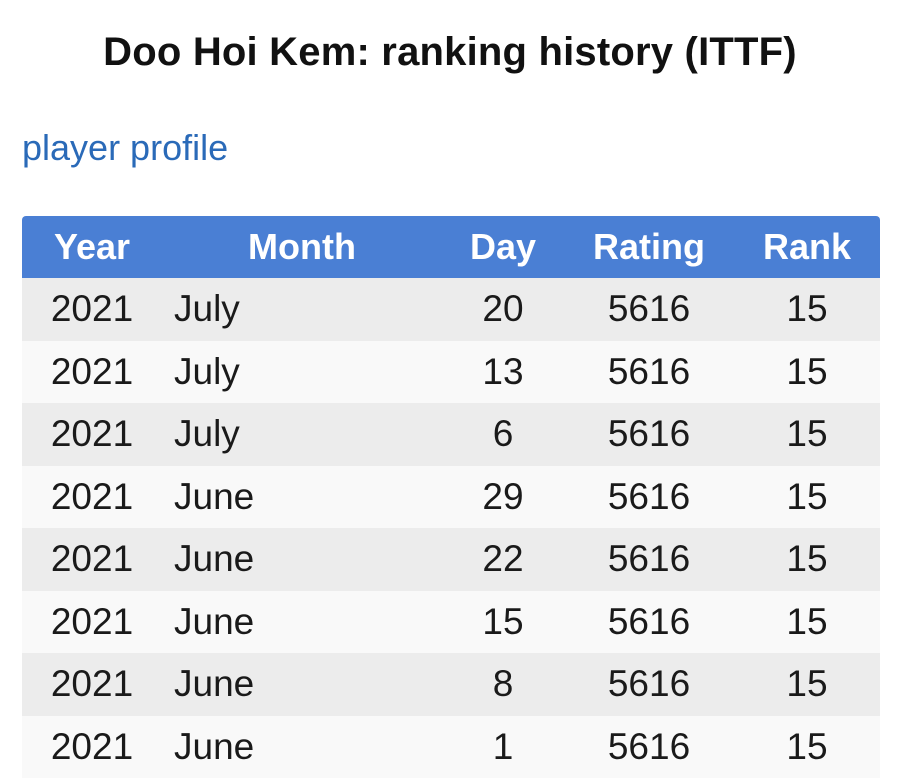  What do you see at coordinates (503, 434) in the screenshot?
I see `cell-day: 6` at bounding box center [503, 434].